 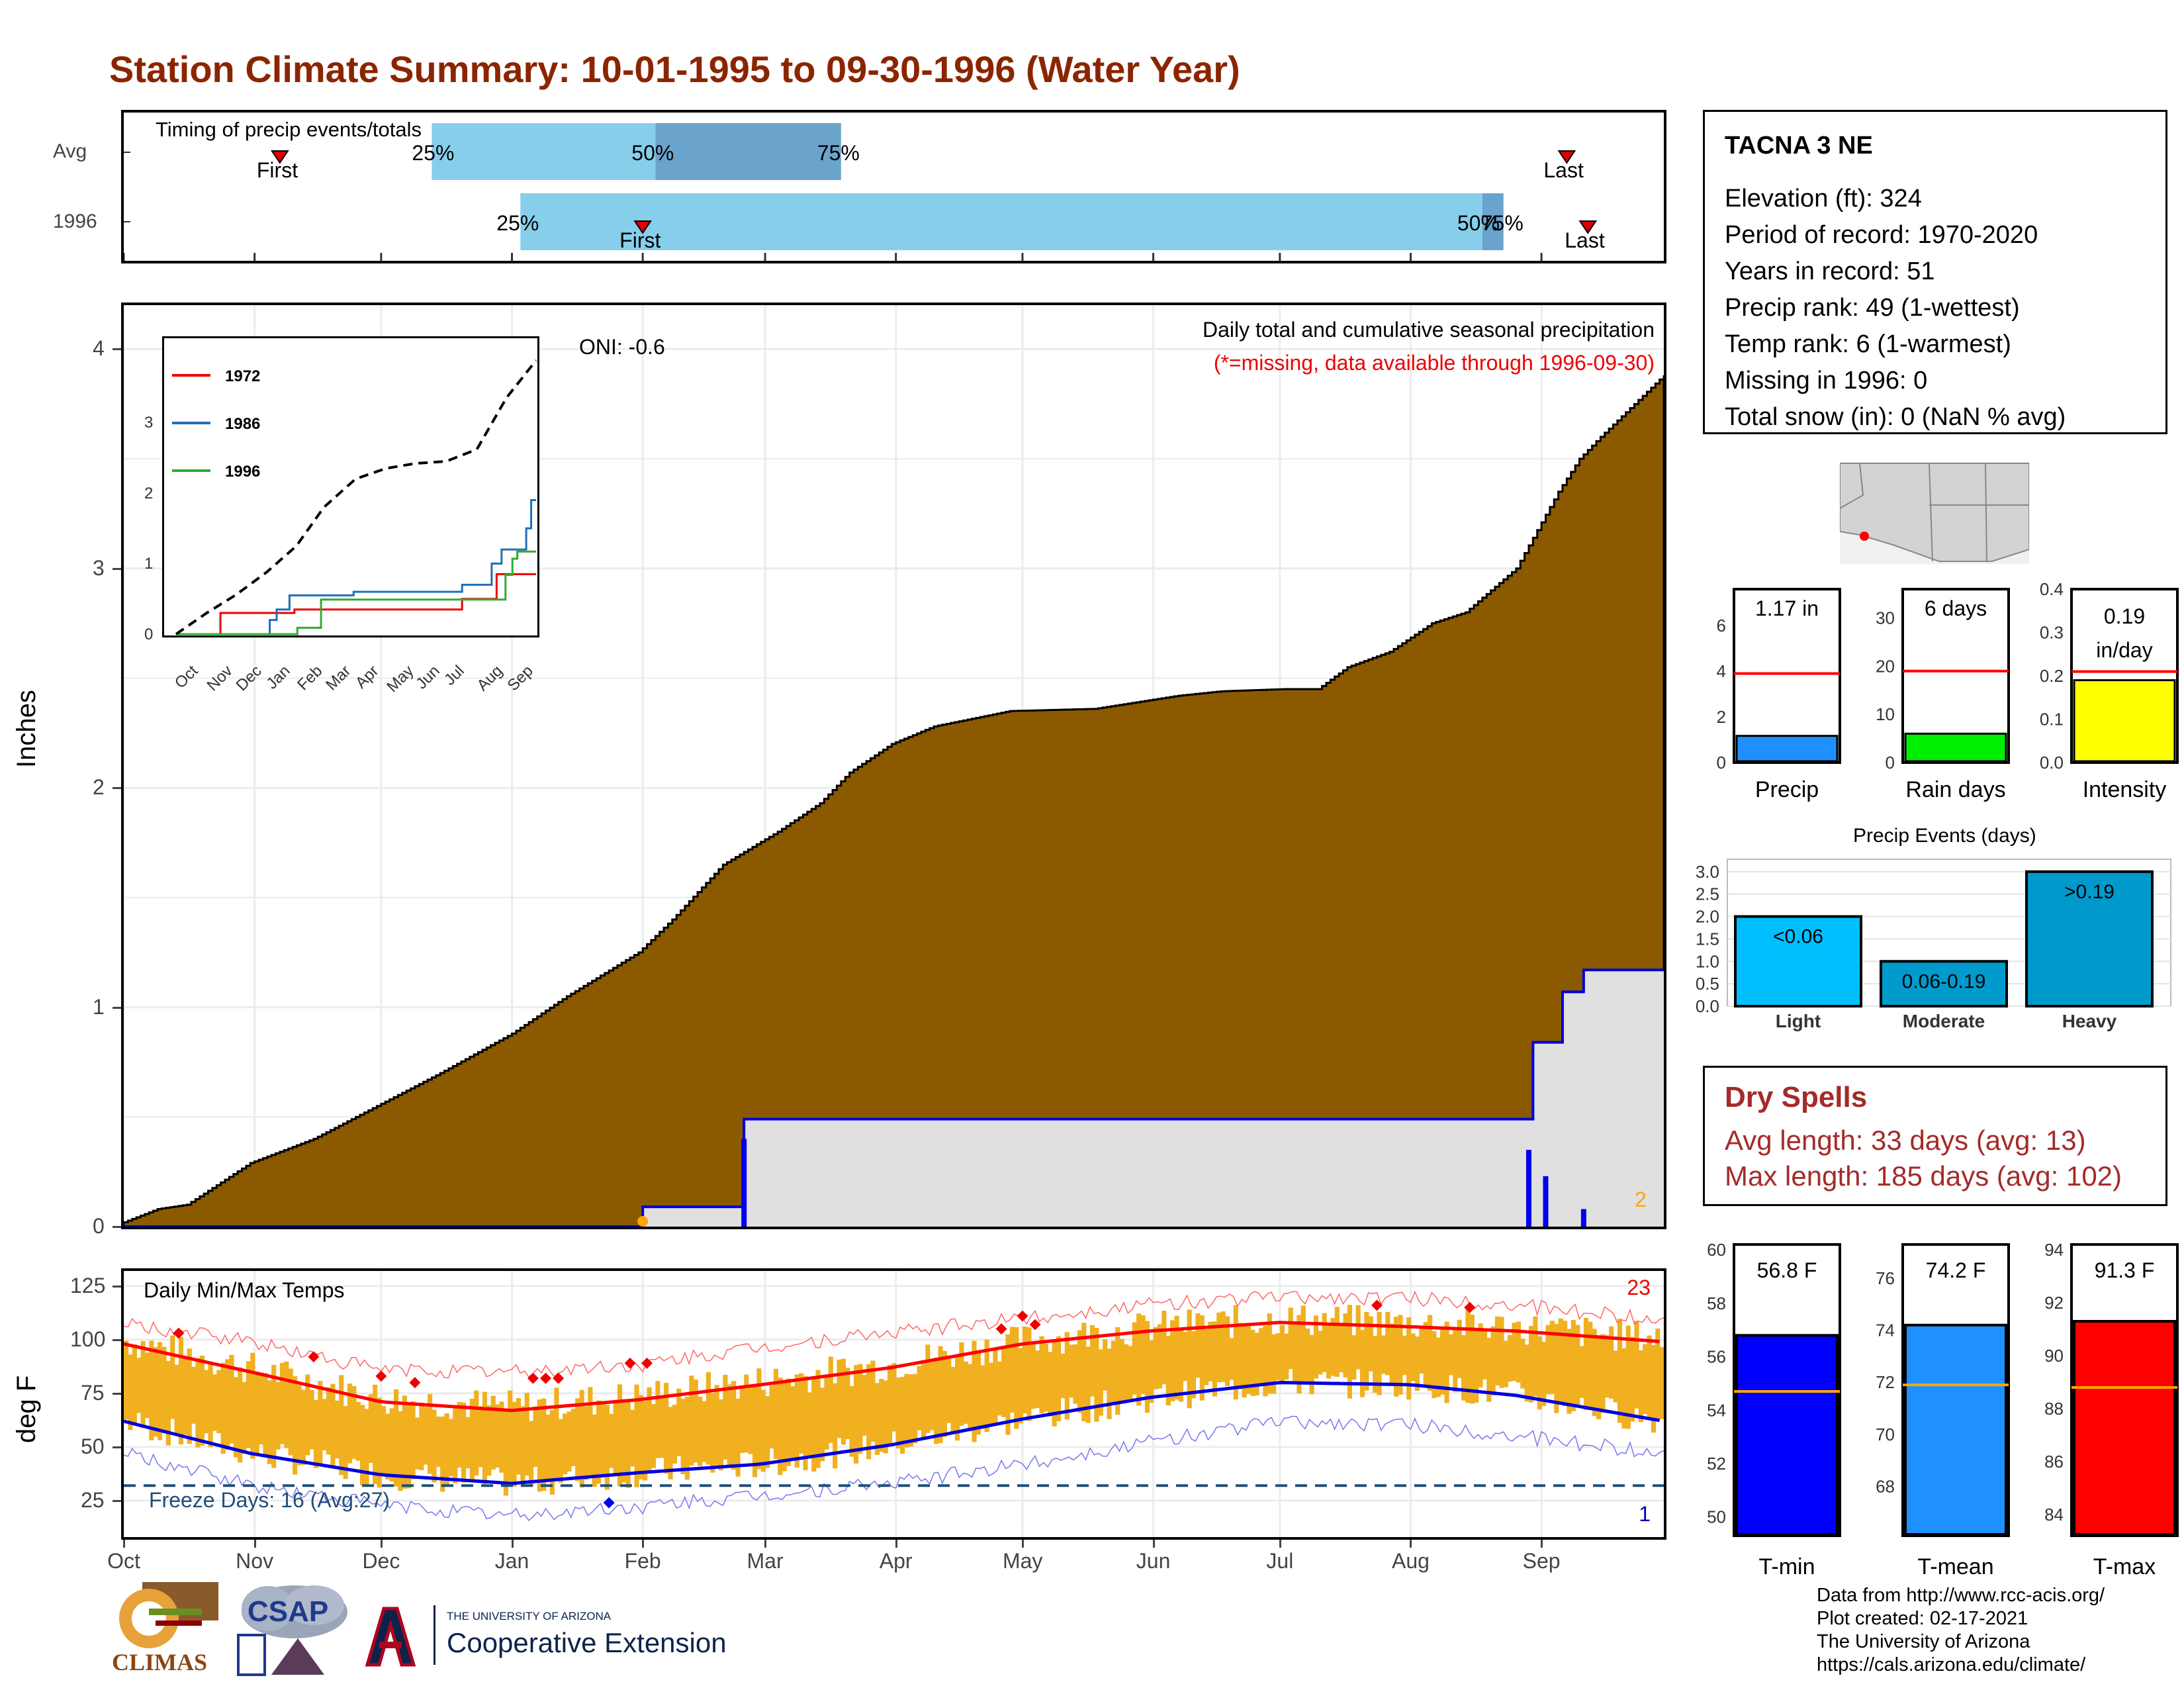 I want to click on temp-cold-count: 1, so click(x=1645, y=1514).